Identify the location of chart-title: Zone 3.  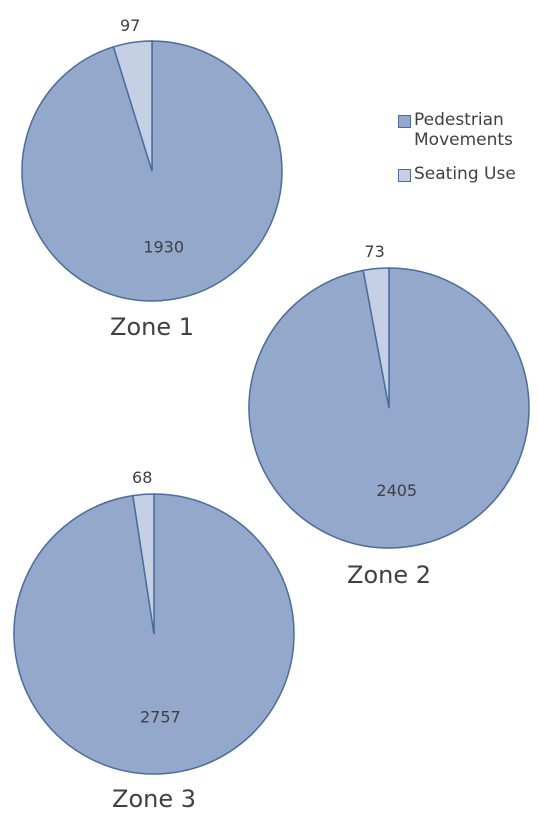
(154, 799).